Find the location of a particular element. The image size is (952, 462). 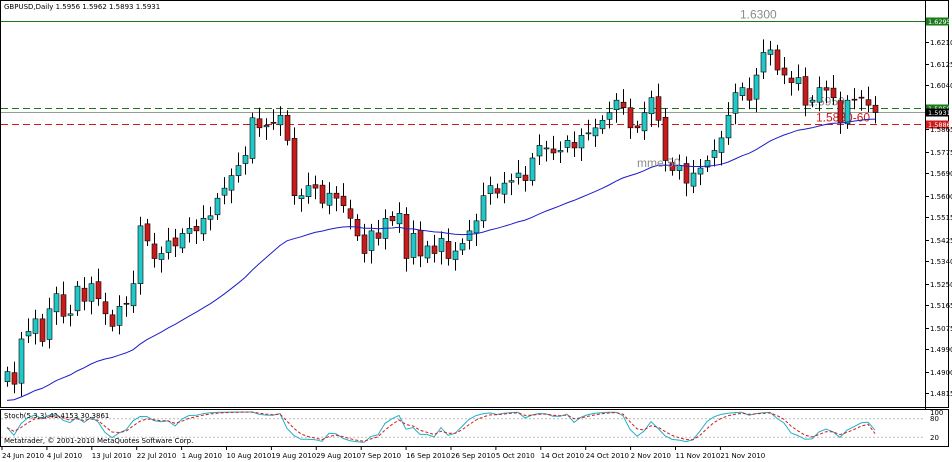

date-label-4: 1 Aug 2010 is located at coordinates (202, 456).